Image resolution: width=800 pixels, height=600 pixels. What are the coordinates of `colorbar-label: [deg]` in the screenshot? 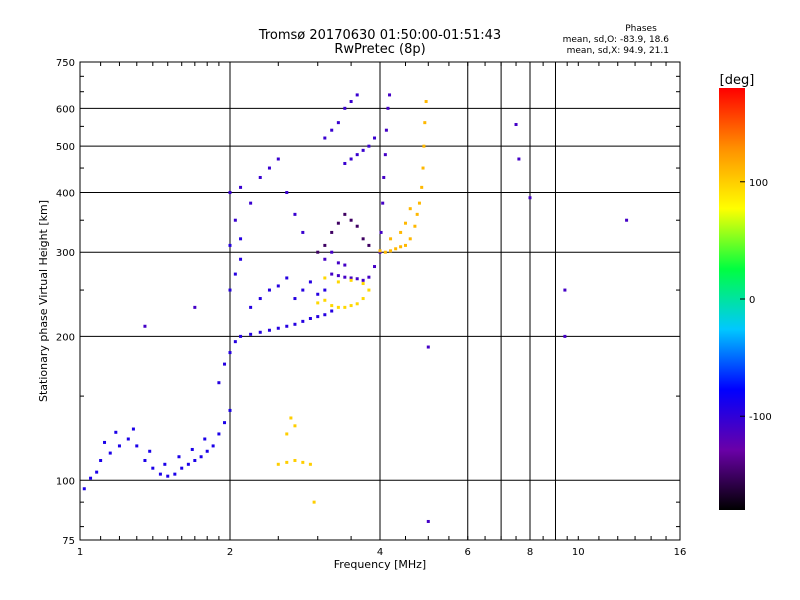 It's located at (737, 80).